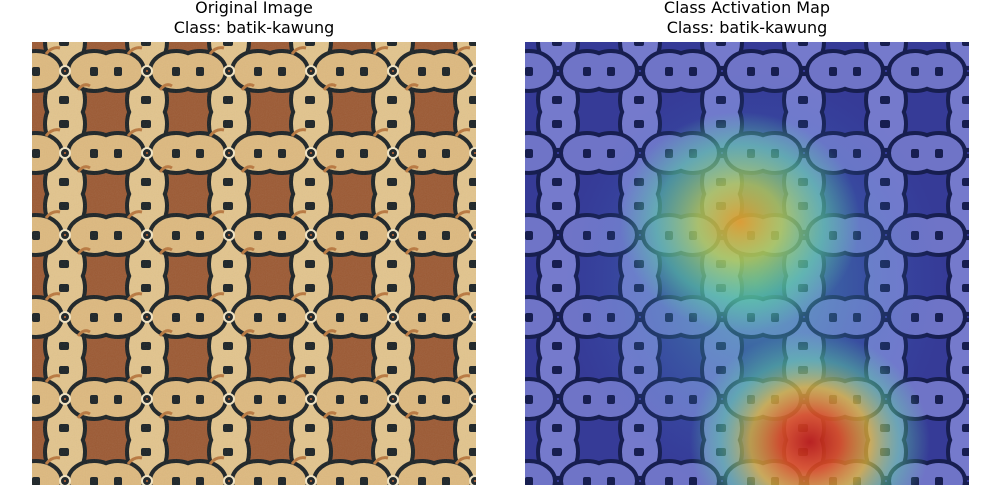 This screenshot has width=1000, height=500. I want to click on original-image-title: Original Image Class: batik-kawung, so click(254, 19).